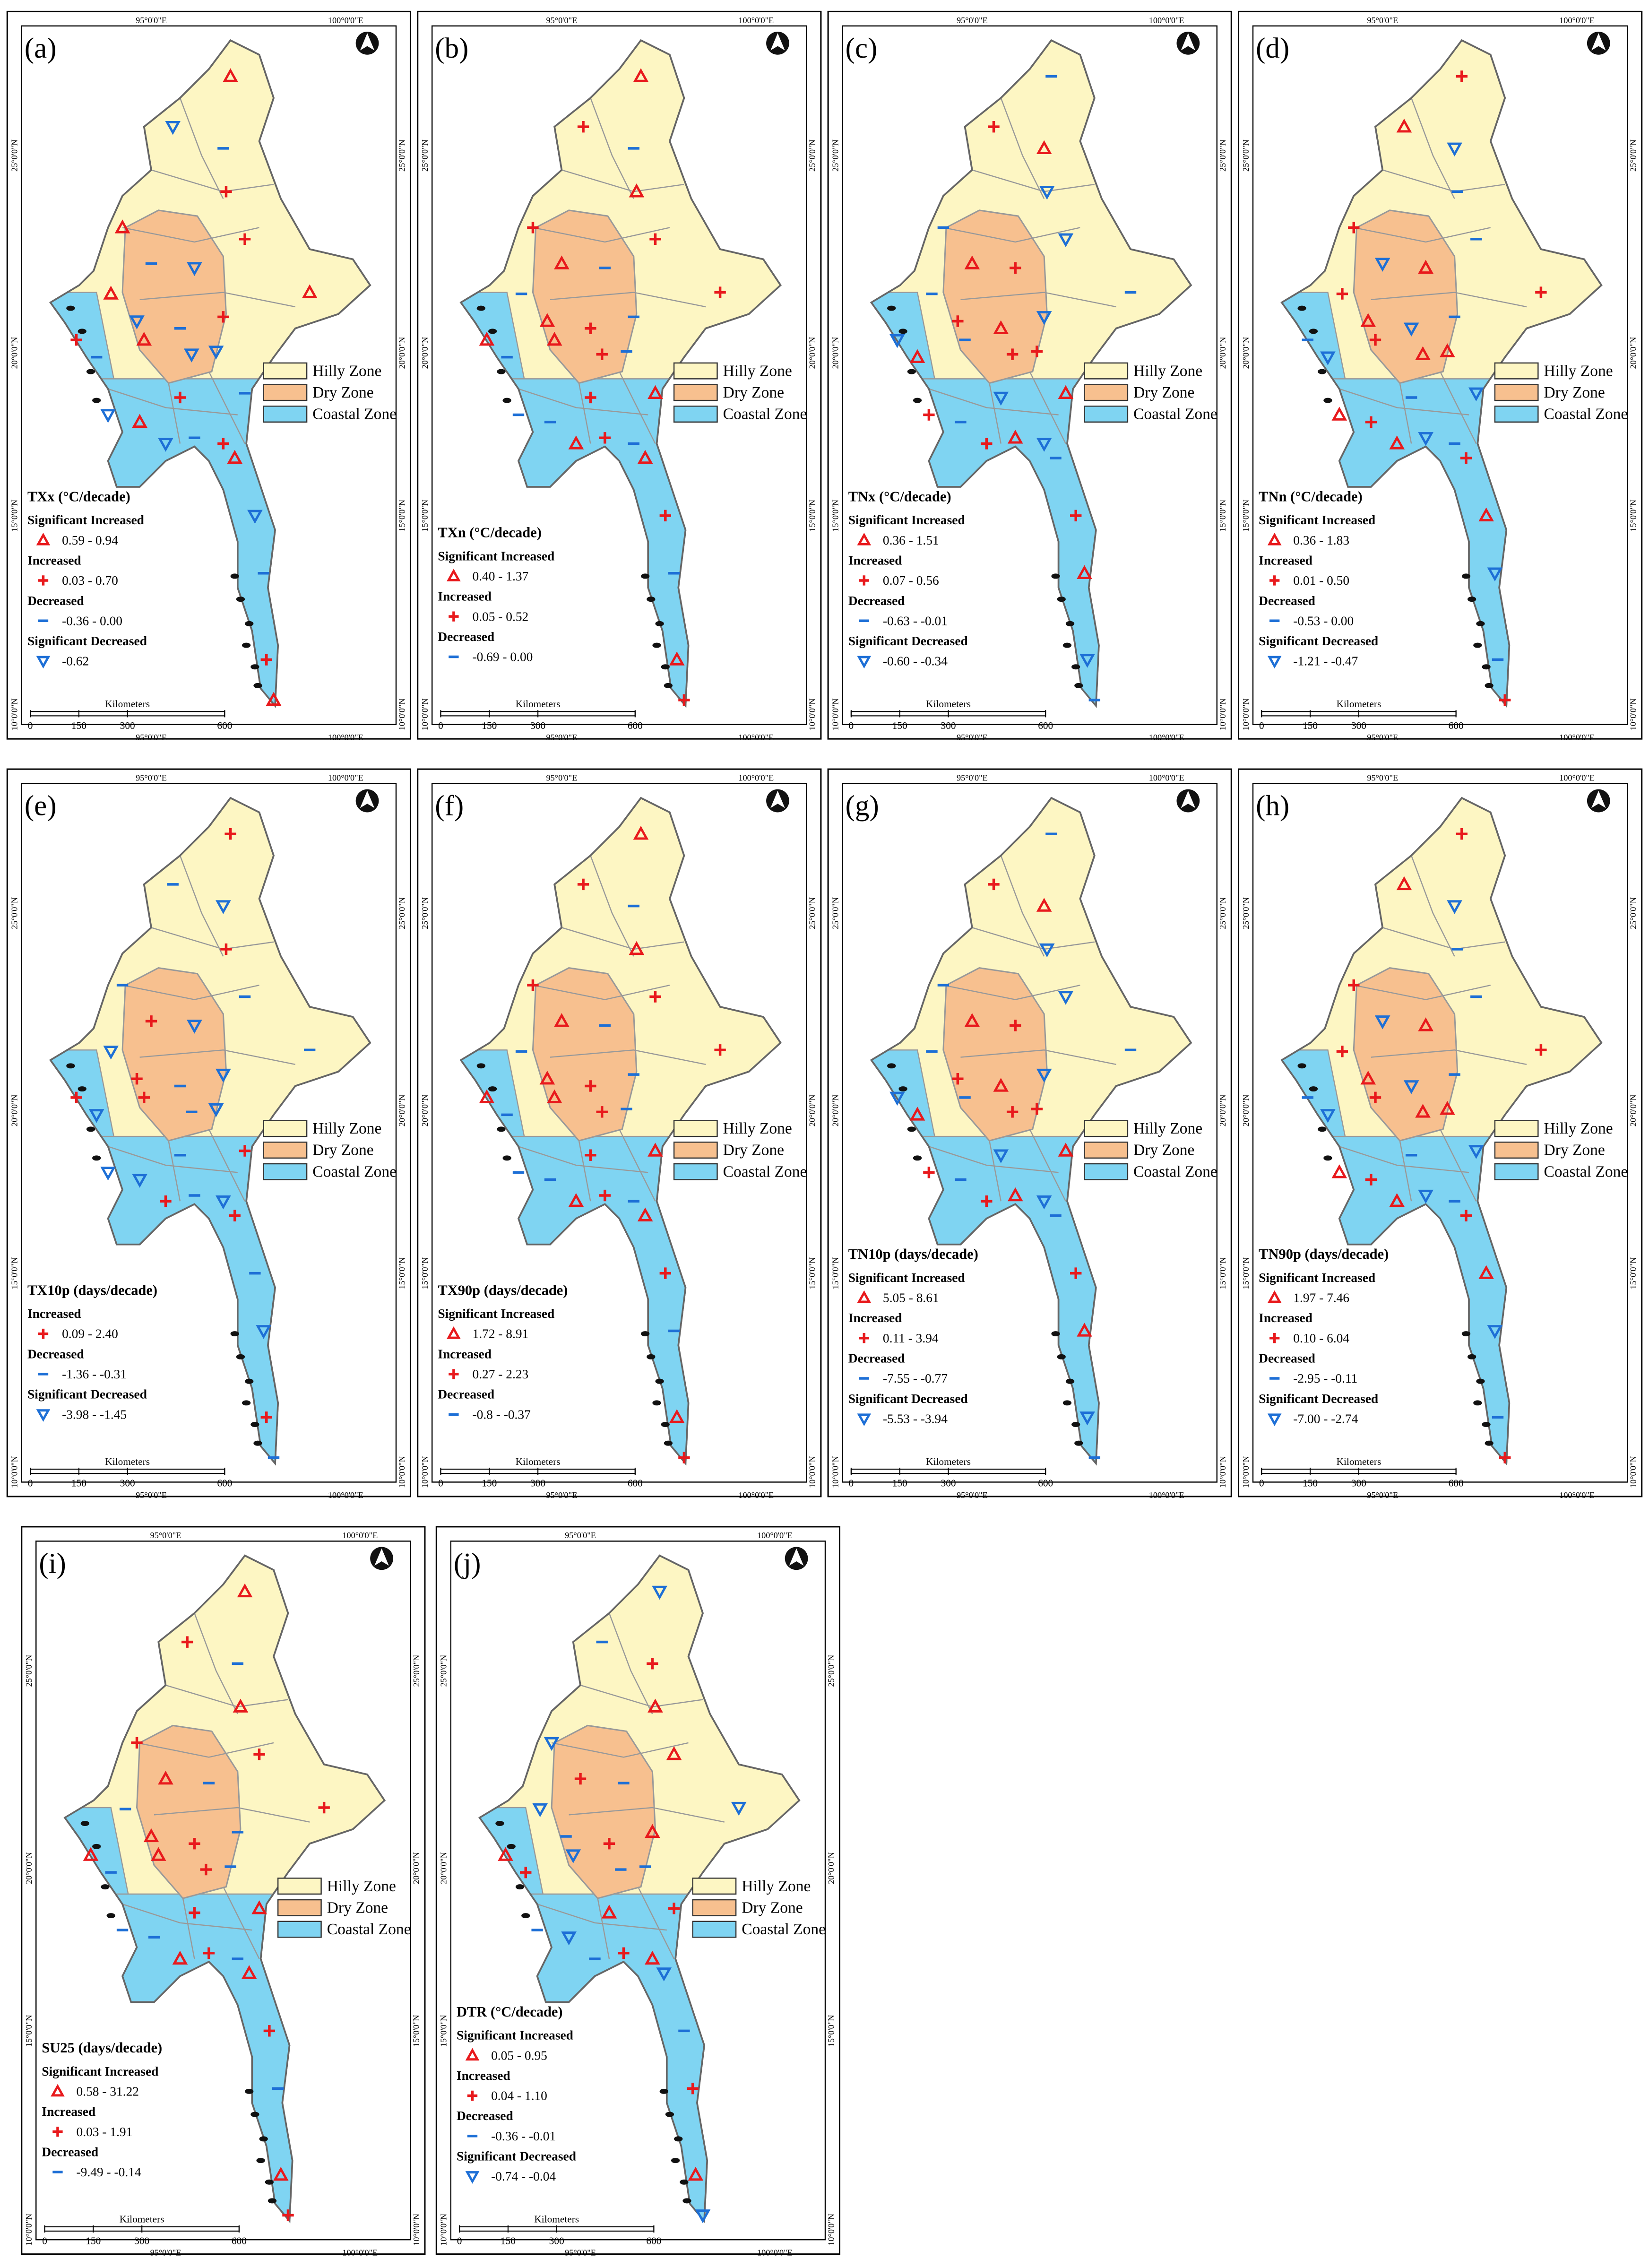 This screenshot has width=1649, height=2268. Describe the element at coordinates (1586, 1172) in the screenshot. I see `zone-label: Coastal Zone` at that location.